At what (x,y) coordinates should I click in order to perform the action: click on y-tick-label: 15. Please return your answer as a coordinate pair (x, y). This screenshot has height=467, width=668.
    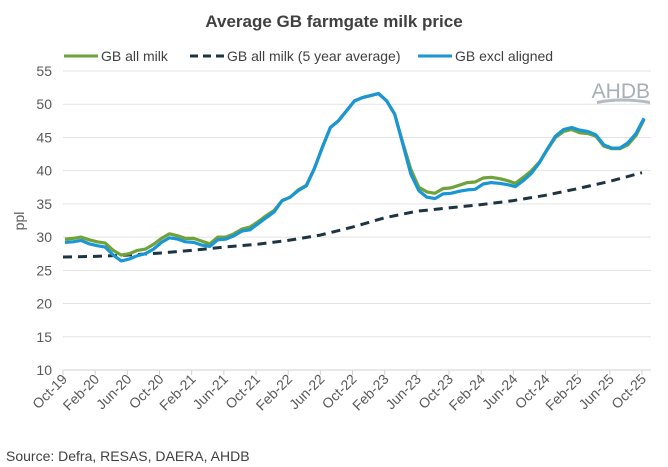
    Looking at the image, I should click on (44, 337).